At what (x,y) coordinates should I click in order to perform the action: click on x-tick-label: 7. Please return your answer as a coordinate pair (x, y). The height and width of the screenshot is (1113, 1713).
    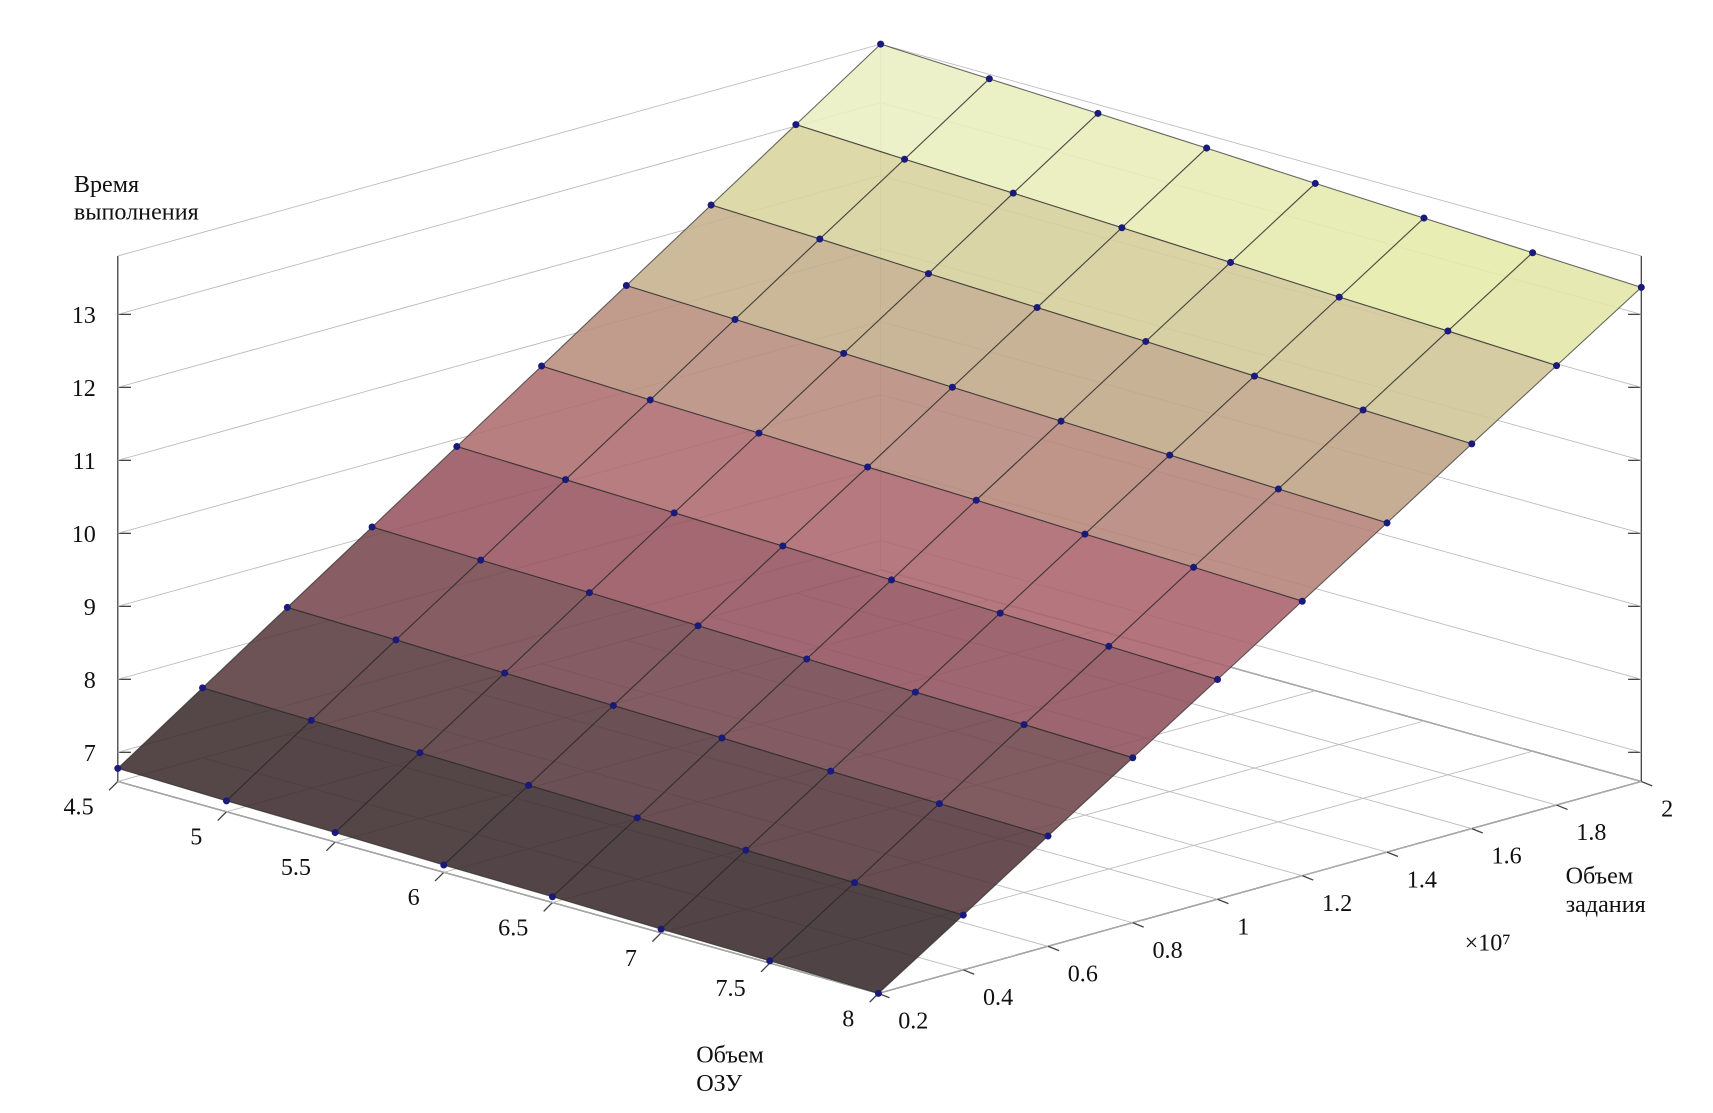
    Looking at the image, I should click on (631, 958).